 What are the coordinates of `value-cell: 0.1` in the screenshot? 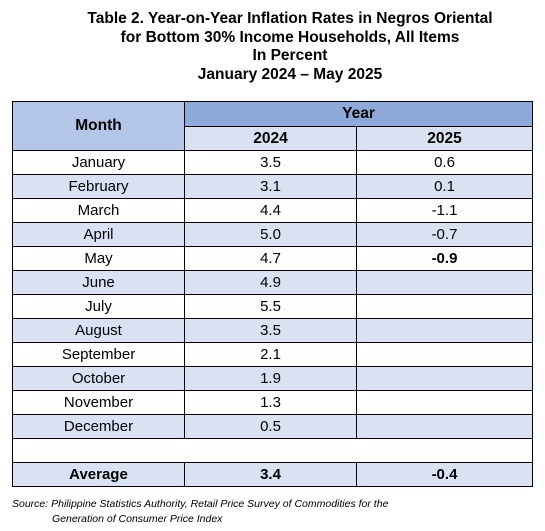 It's located at (444, 186).